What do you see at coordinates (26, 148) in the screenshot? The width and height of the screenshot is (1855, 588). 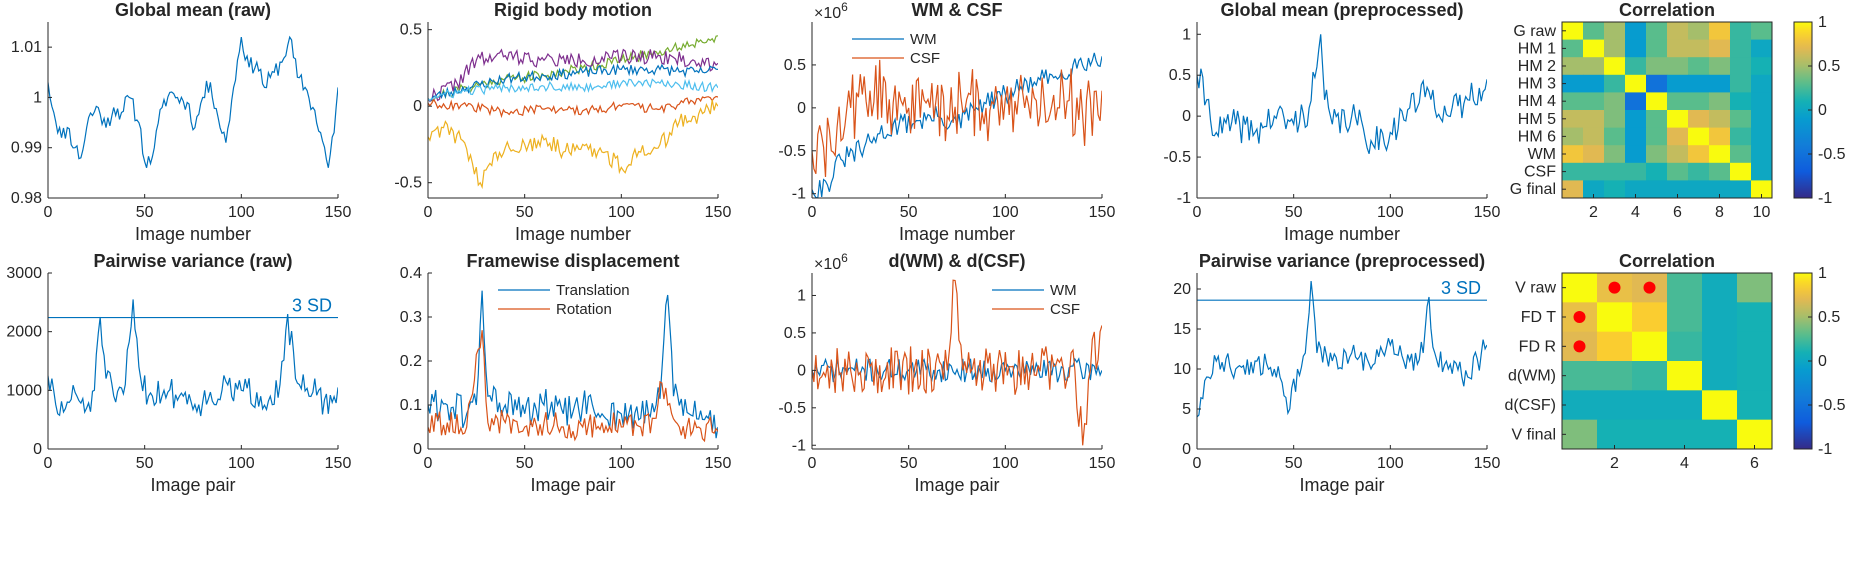 I see `y-tick-label: 0.99` at bounding box center [26, 148].